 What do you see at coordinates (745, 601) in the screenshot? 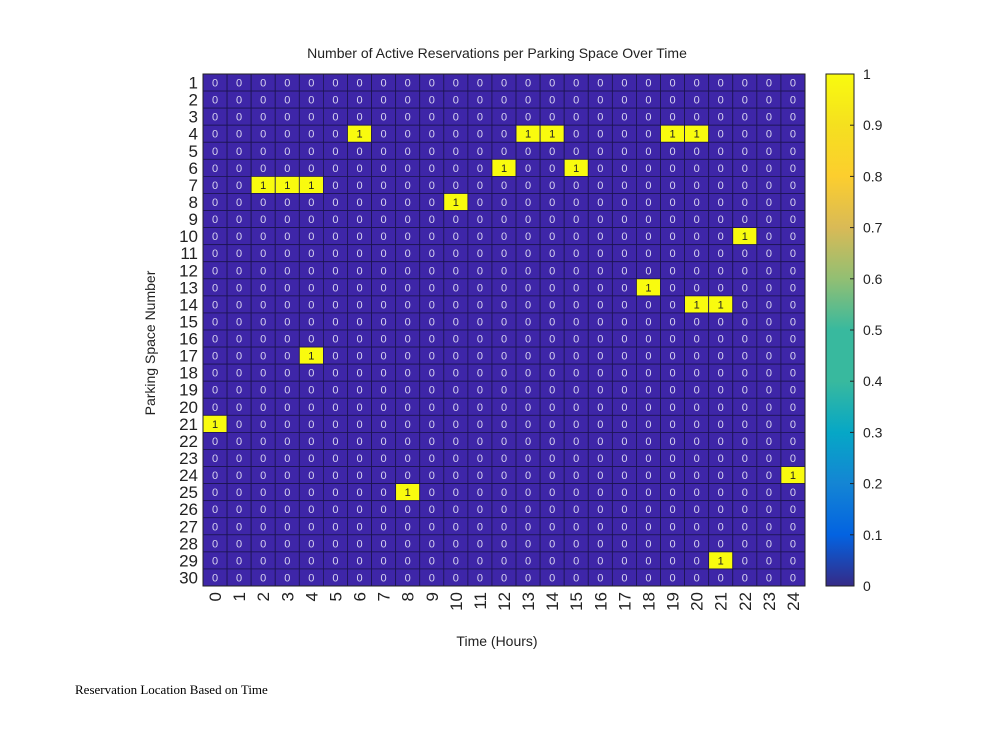
I see `x-tick-label: 22` at bounding box center [745, 601].